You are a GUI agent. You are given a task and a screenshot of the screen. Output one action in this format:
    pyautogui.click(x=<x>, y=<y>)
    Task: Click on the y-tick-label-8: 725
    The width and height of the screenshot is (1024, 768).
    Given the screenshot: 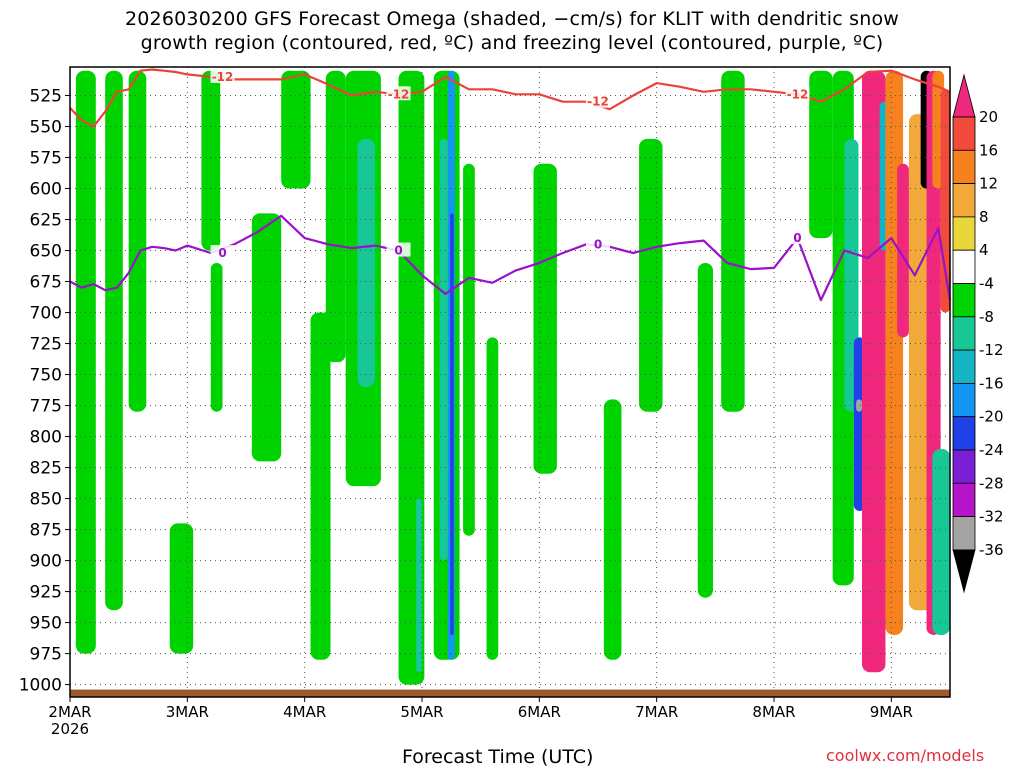 What is the action you would take?
    pyautogui.click(x=46, y=345)
    